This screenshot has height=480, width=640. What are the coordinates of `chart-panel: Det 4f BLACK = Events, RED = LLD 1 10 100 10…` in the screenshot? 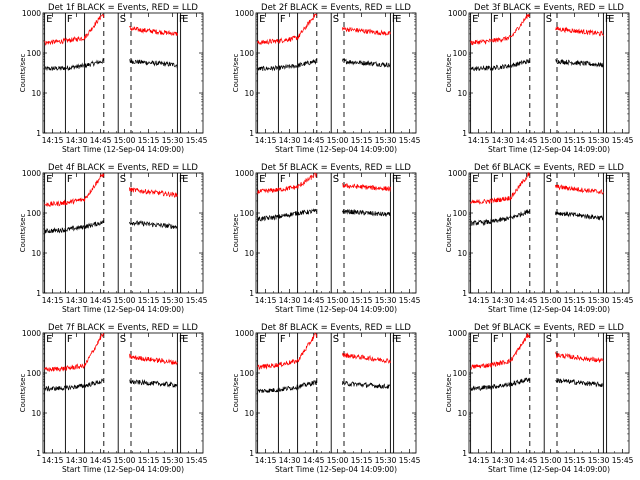 It's located at (113, 238).